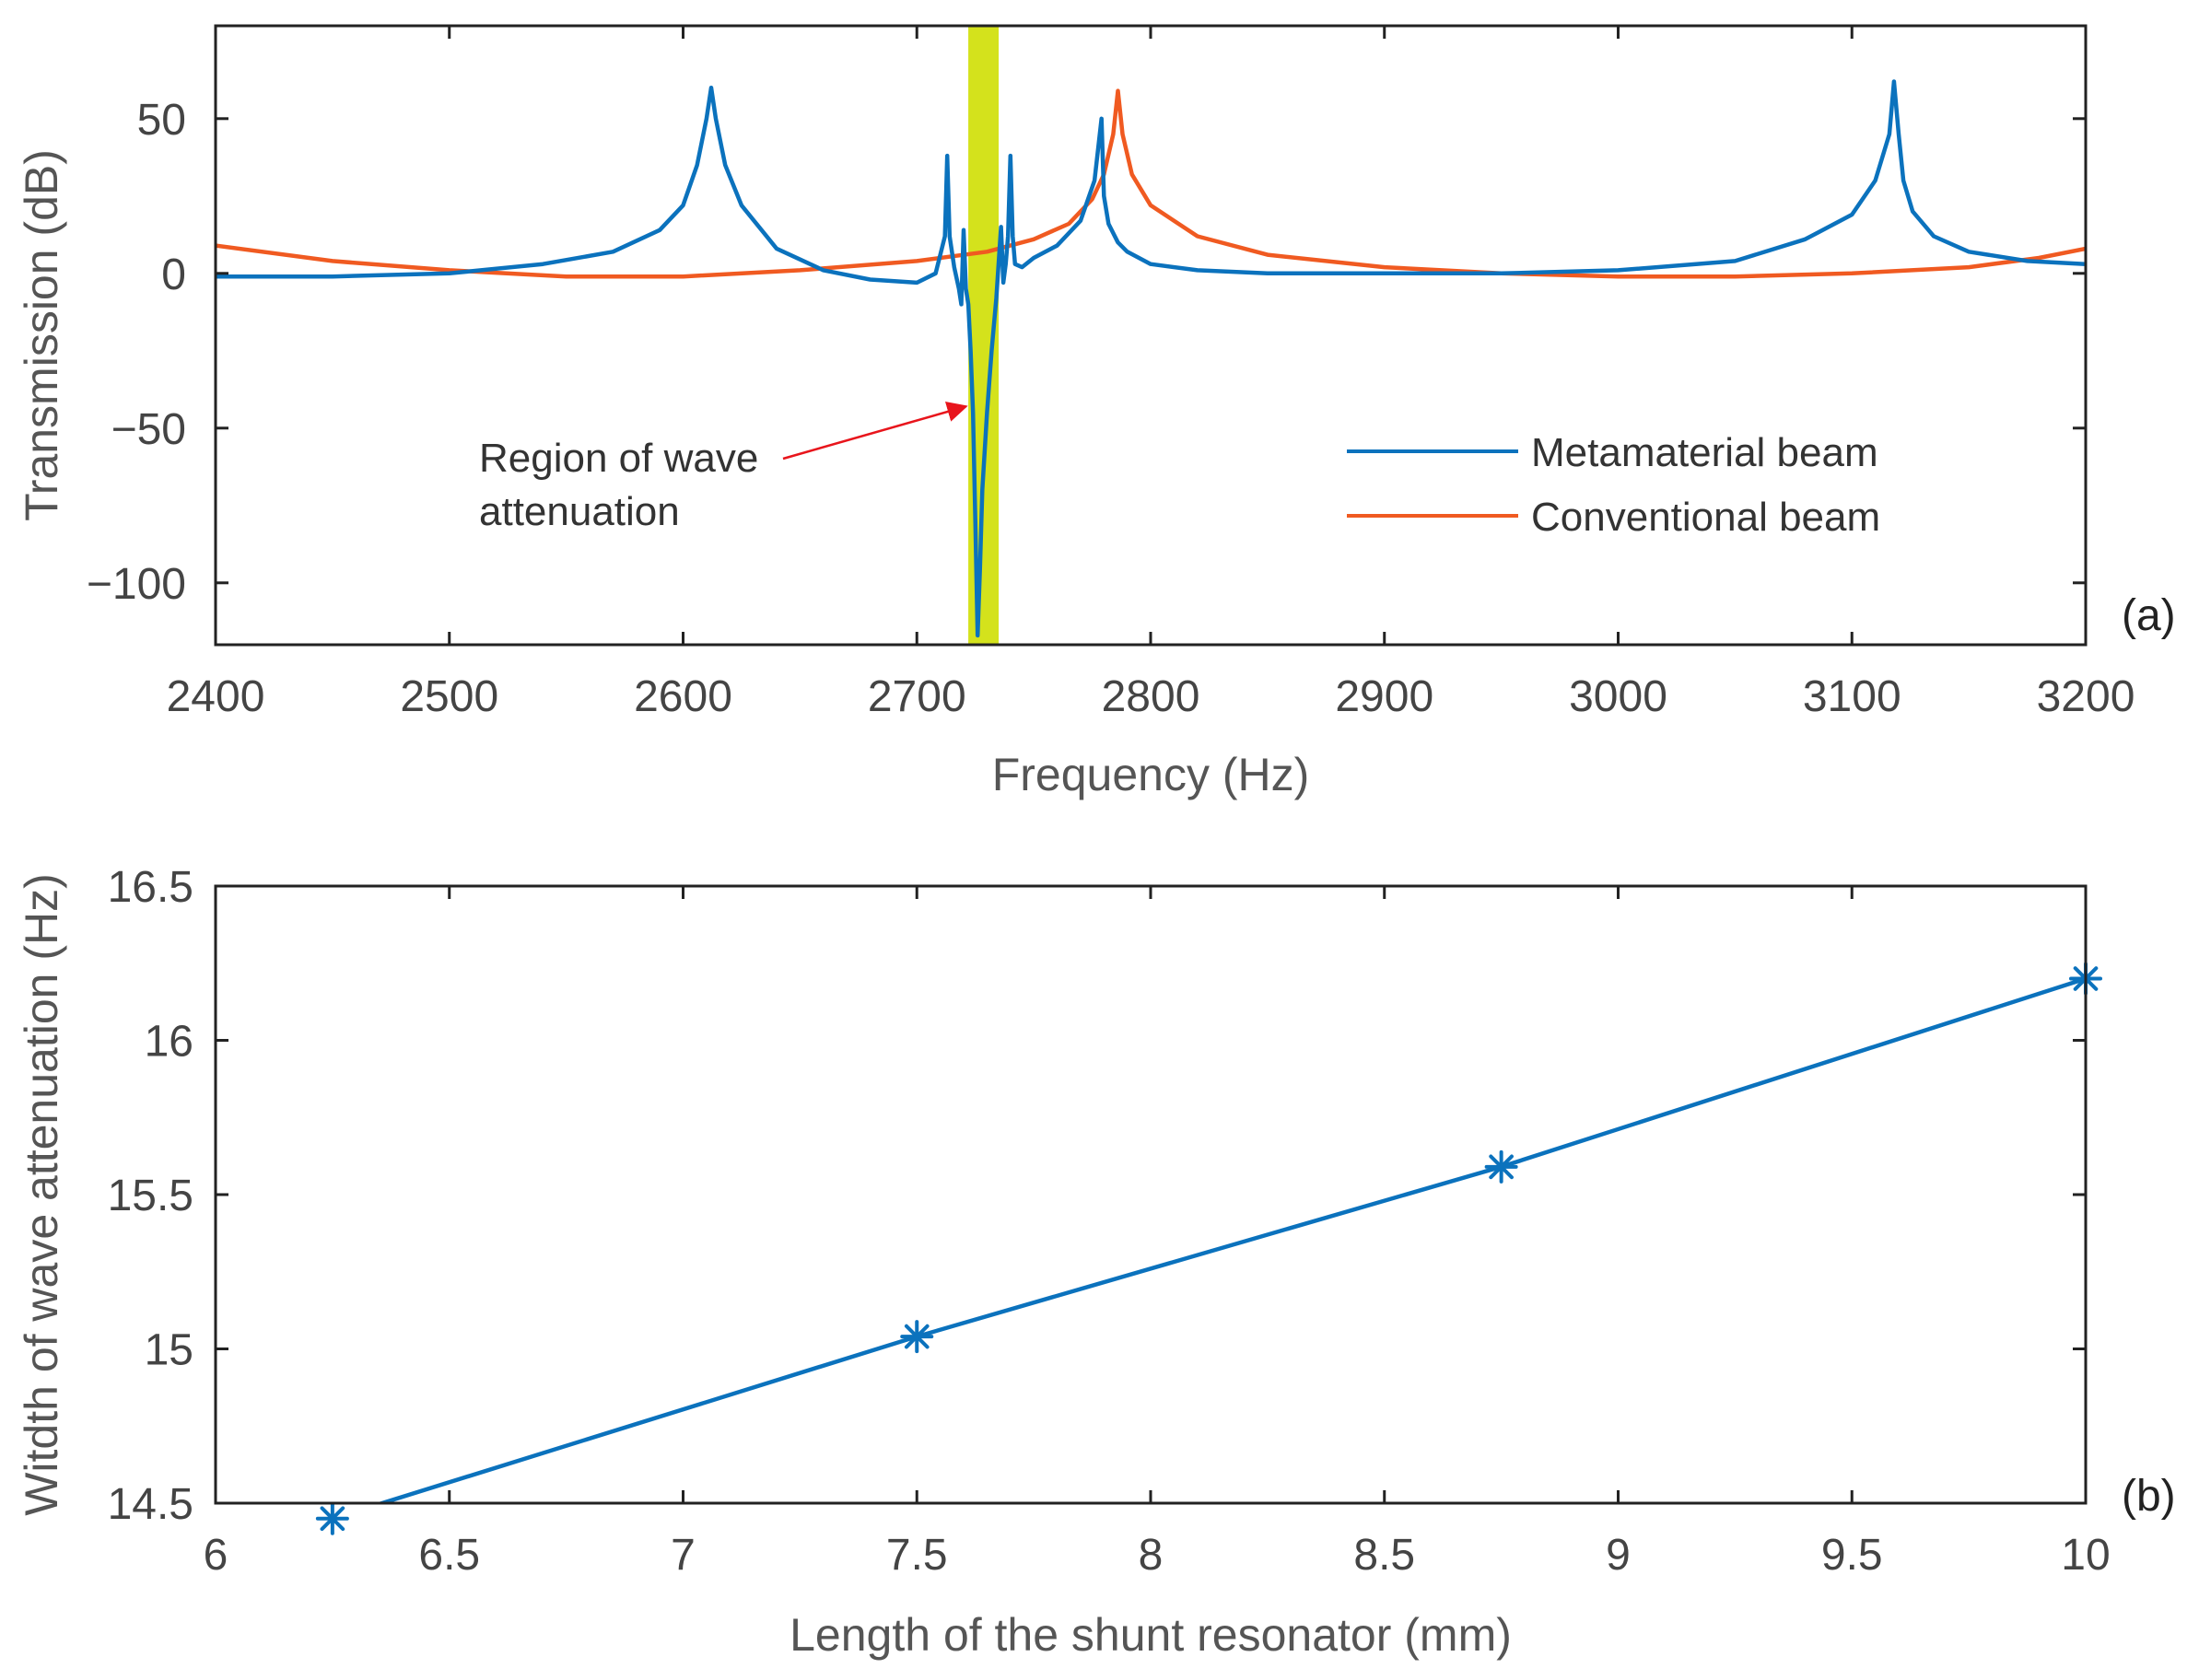 This screenshot has height=1680, width=2199. I want to click on panel-a-x-axis-label: Frequency (Hz), so click(1151, 774).